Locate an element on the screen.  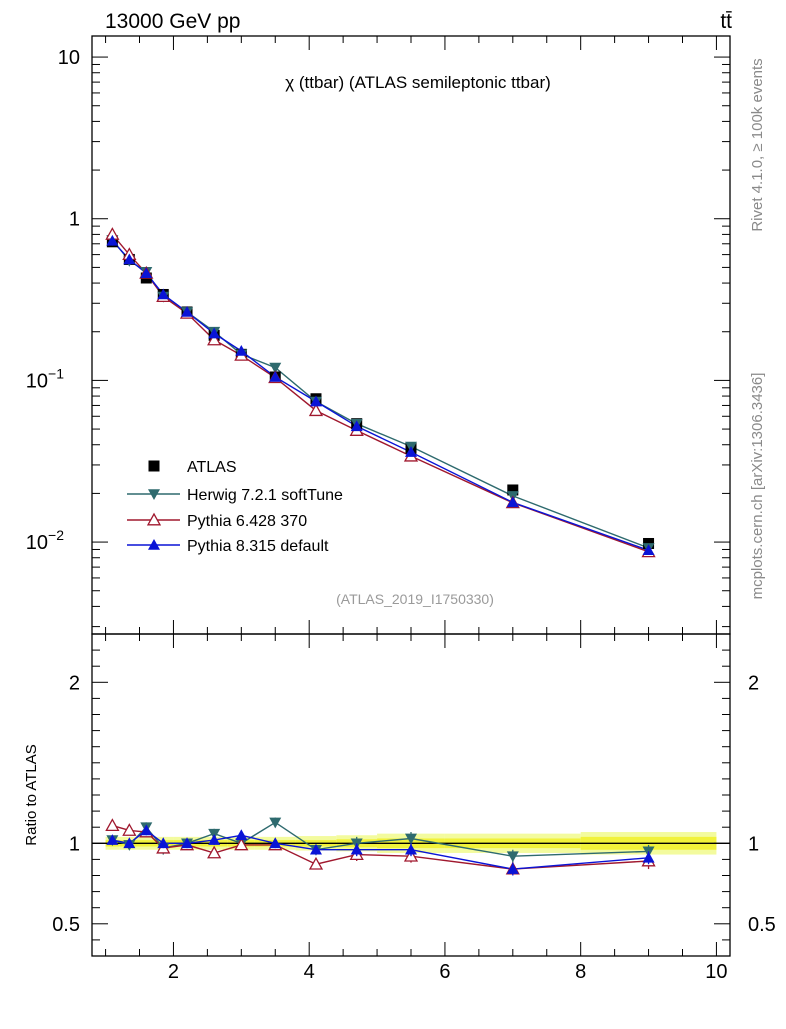
main-y-tick-label: 10 is located at coordinates (69, 58).